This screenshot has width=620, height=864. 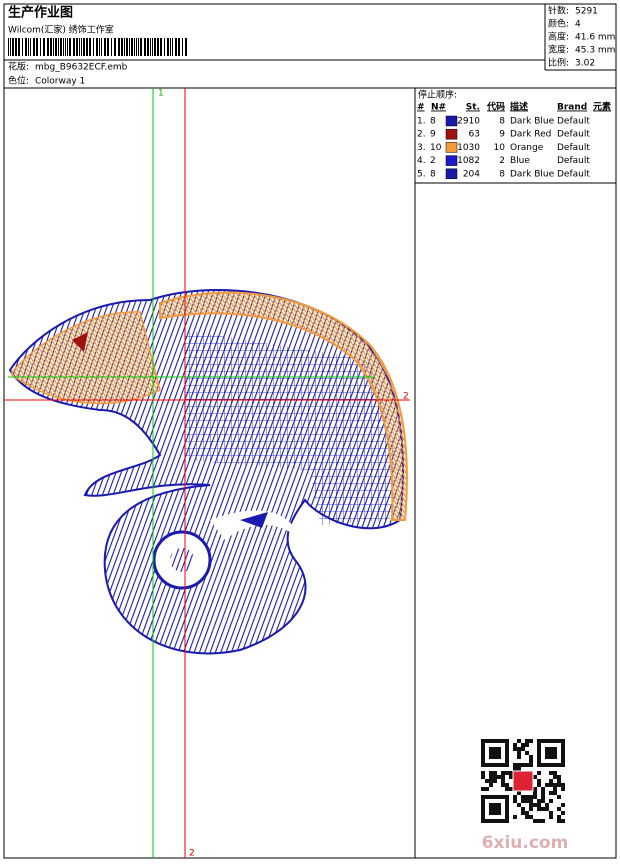 What do you see at coordinates (468, 161) in the screenshot?
I see `row-st: 1082` at bounding box center [468, 161].